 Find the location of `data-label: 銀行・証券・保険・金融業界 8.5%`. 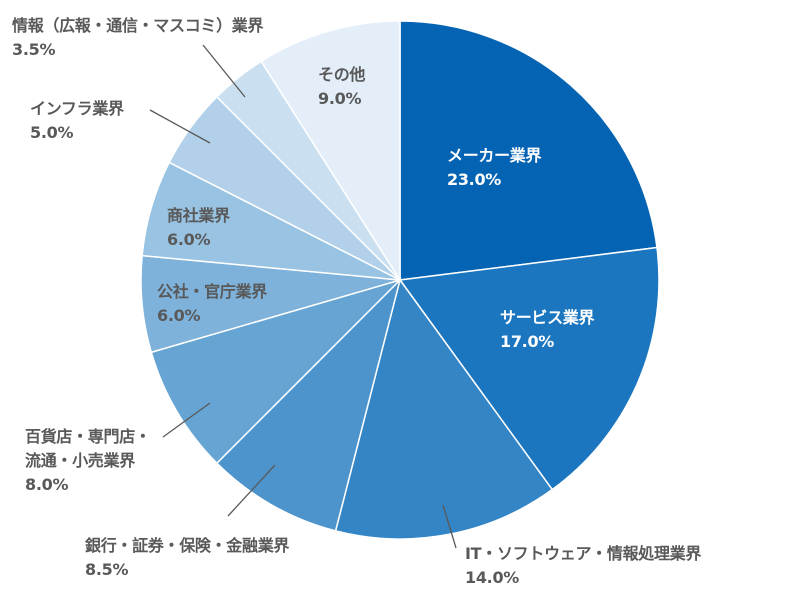

data-label: 銀行・証券・保険・金融業界 8.5% is located at coordinates (187, 558).